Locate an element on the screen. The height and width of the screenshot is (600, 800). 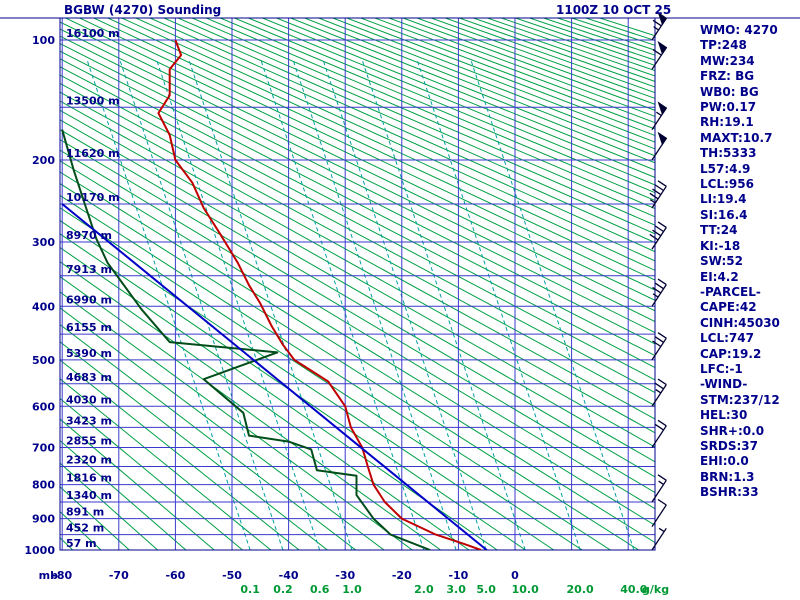
stat-line: KI:-18 is located at coordinates (720, 245).